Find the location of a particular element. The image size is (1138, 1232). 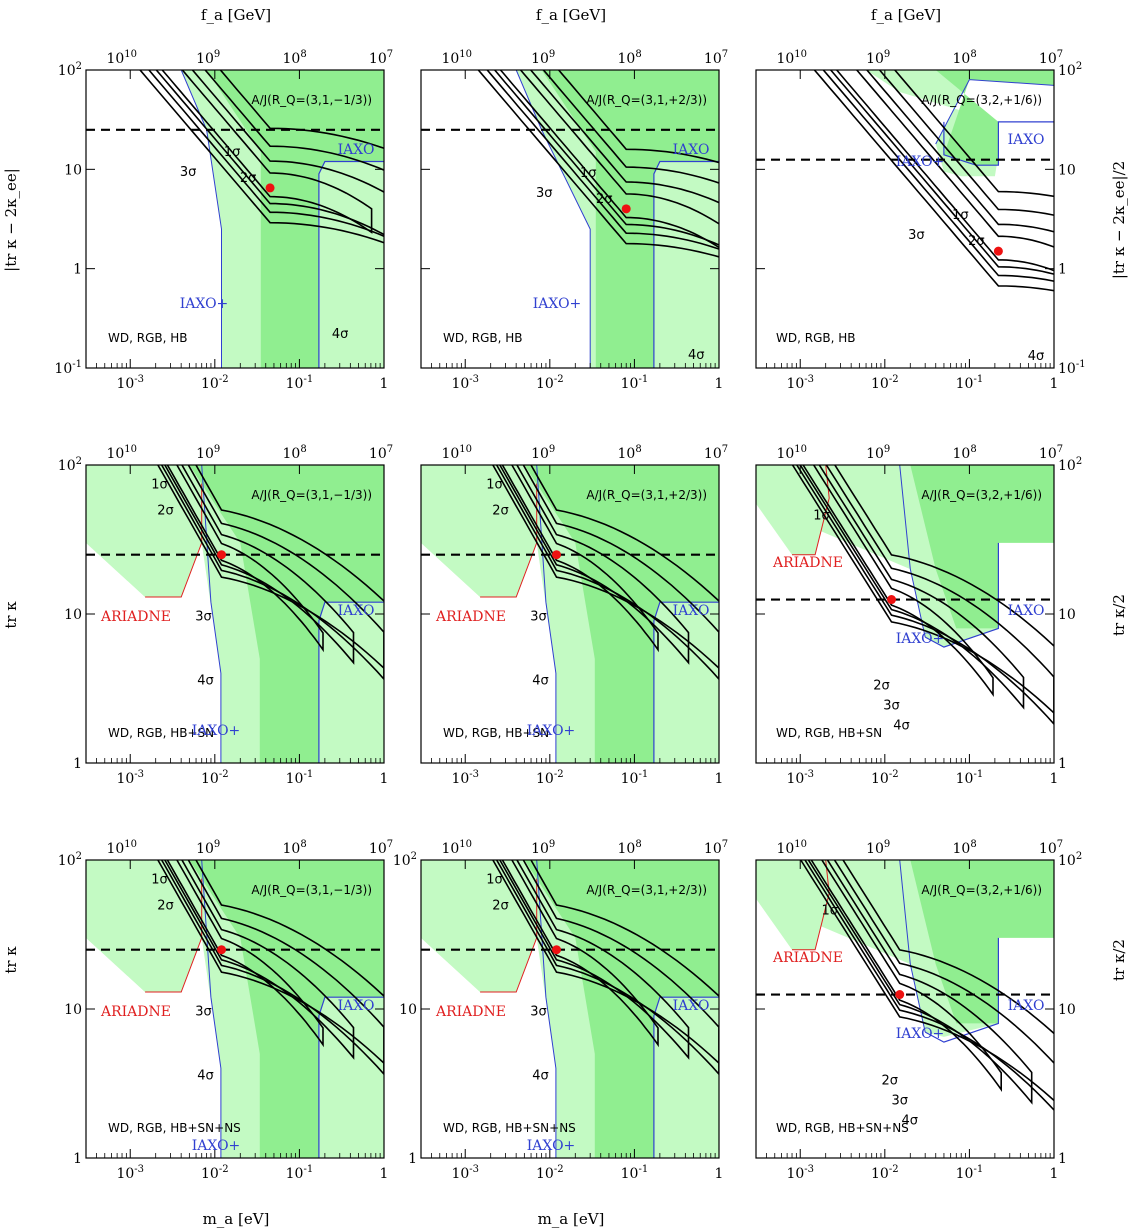

bounds-label: WD, RGB, HB+SN+NS is located at coordinates (842, 1128).